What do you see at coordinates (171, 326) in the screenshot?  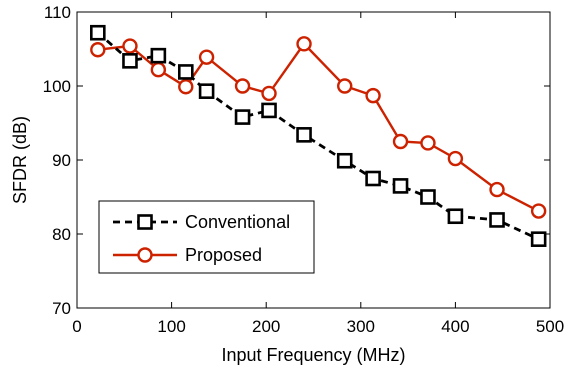 I see `x-tick-label: 100` at bounding box center [171, 326].